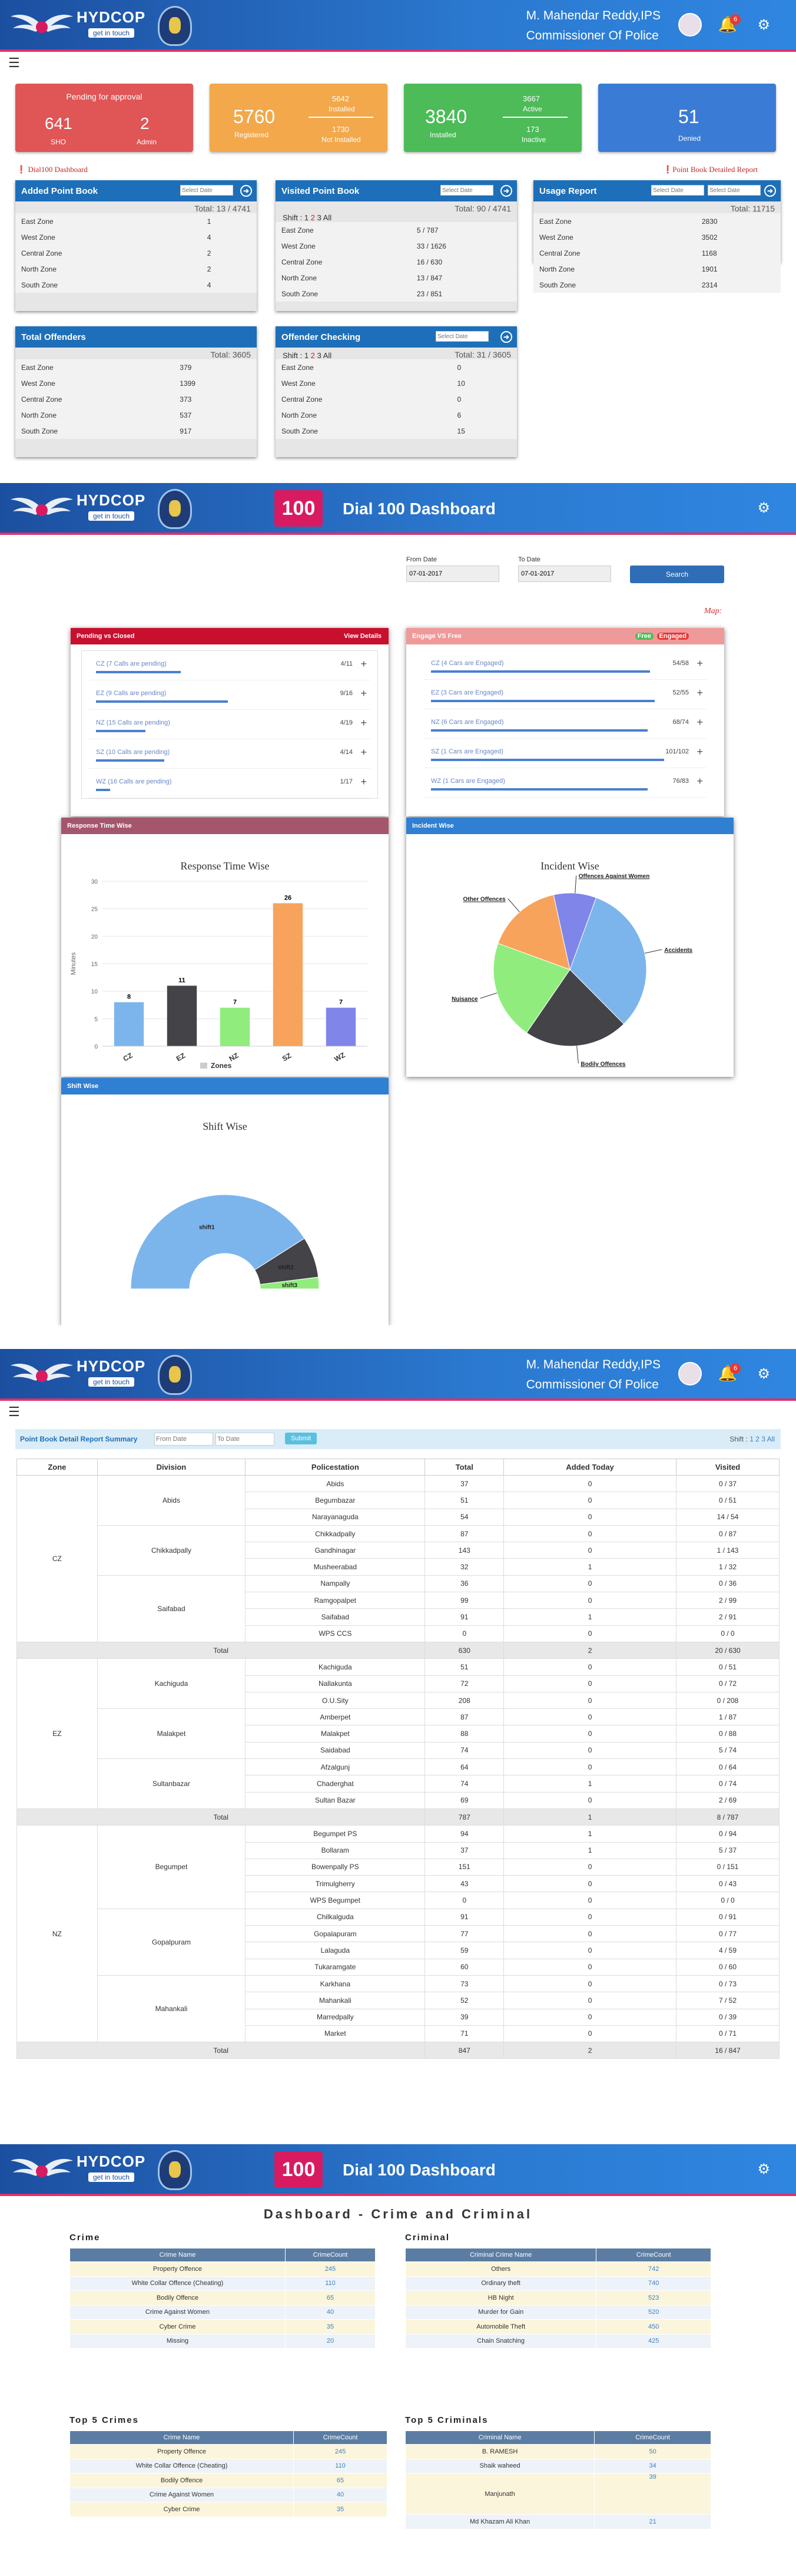 The height and width of the screenshot is (2576, 796). What do you see at coordinates (104, 118) in the screenshot?
I see `pending-approval-card: Pending for approval 641 SHO 2 Admin` at bounding box center [104, 118].